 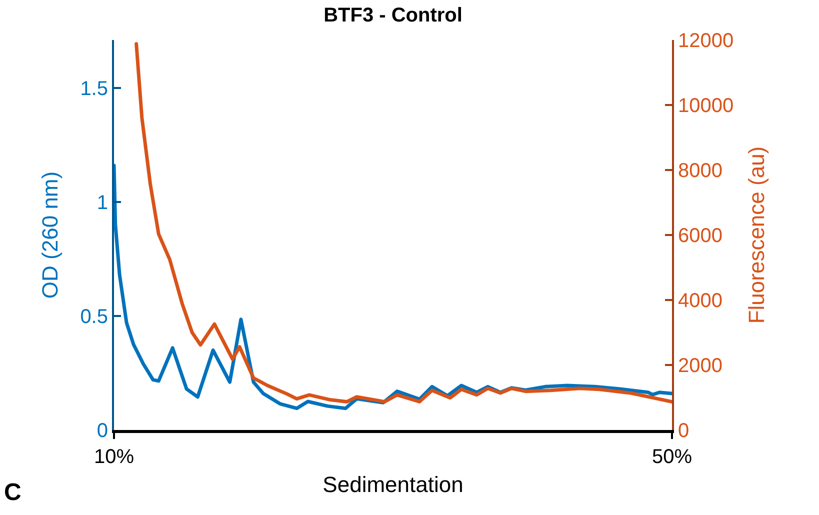 What do you see at coordinates (13, 492) in the screenshot?
I see `text: C` at bounding box center [13, 492].